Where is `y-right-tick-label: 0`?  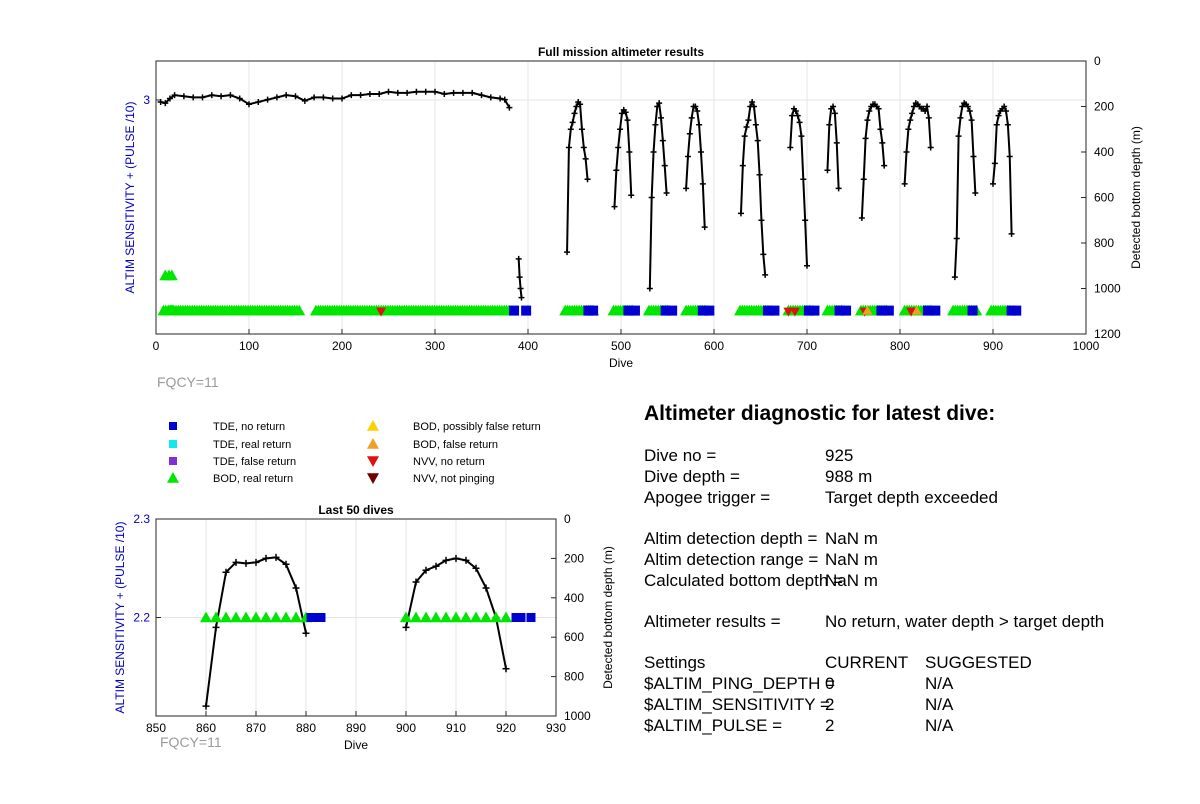 y-right-tick-label: 0 is located at coordinates (1097, 61).